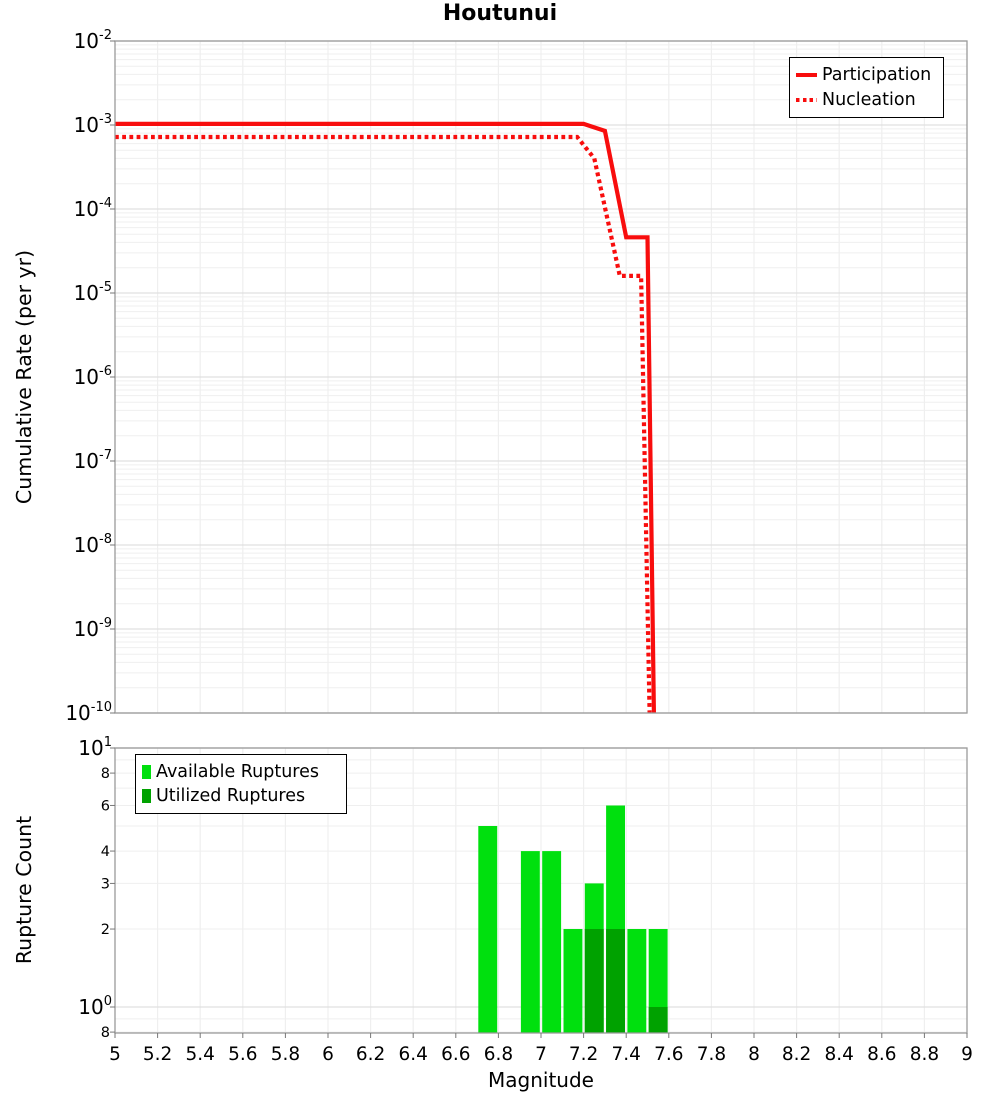 Image resolution: width=1000 pixels, height=1100 pixels. I want to click on legend-label-available: Available Ruptures, so click(237, 771).